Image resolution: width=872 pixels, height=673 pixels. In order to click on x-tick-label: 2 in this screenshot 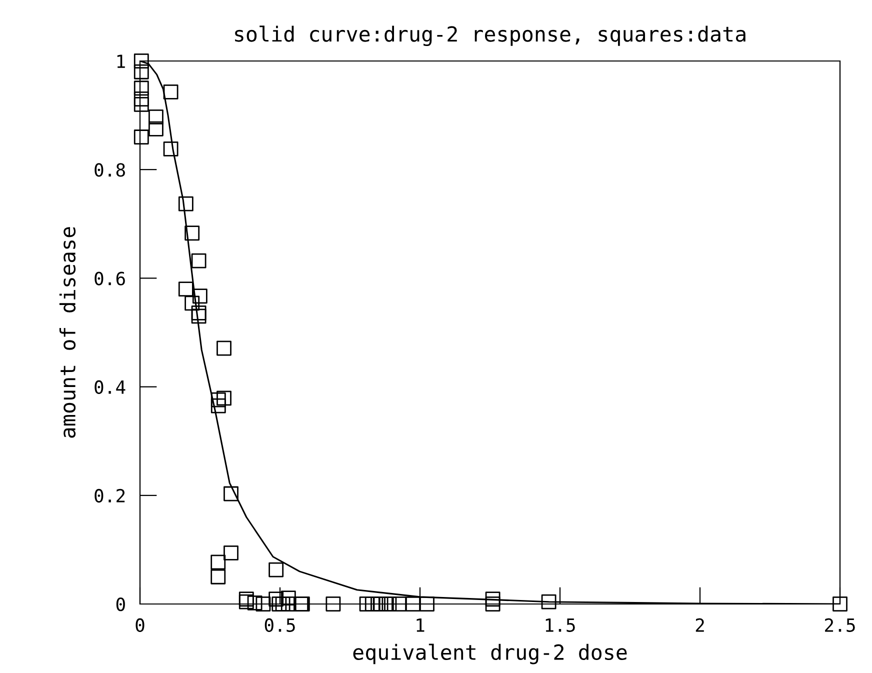, I will do `click(700, 625)`.